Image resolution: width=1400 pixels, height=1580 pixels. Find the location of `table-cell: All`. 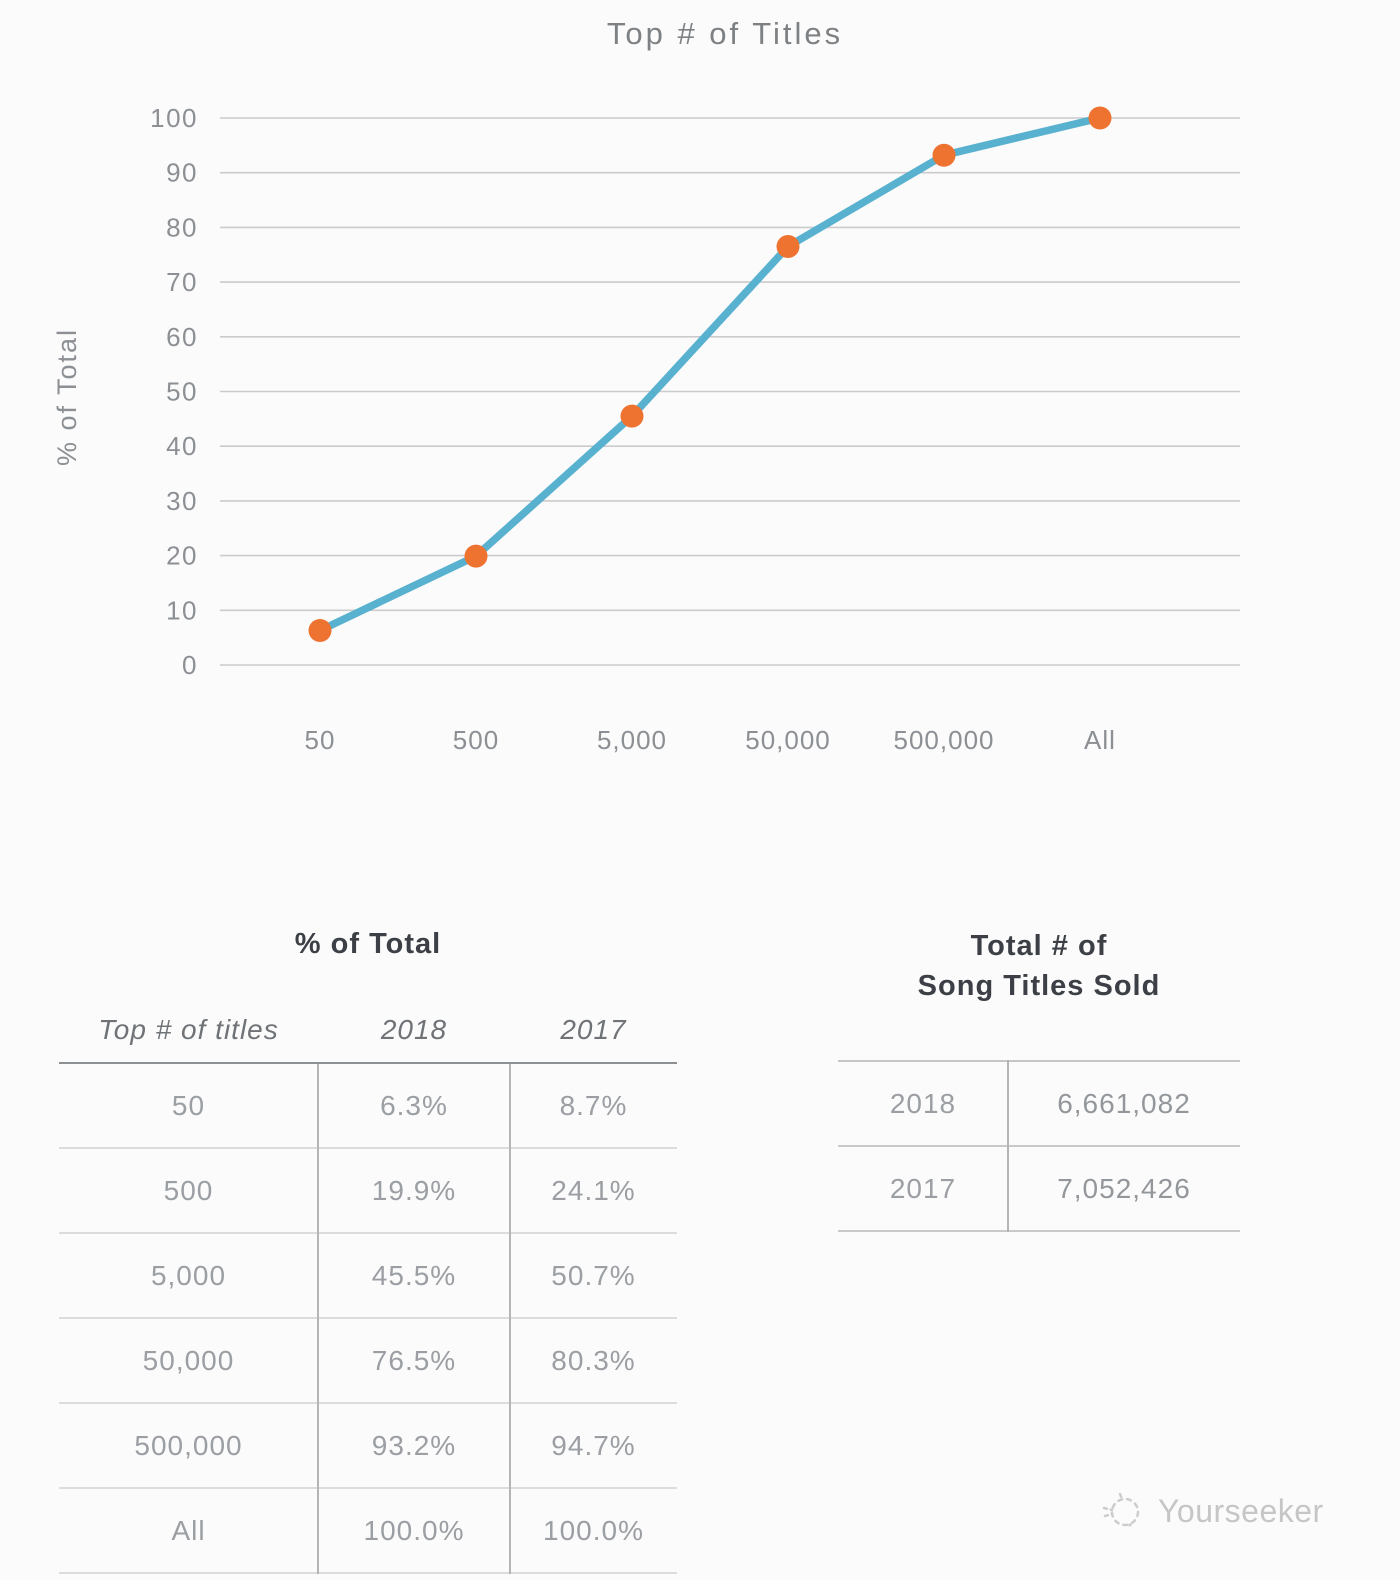

table-cell: All is located at coordinates (188, 1530).